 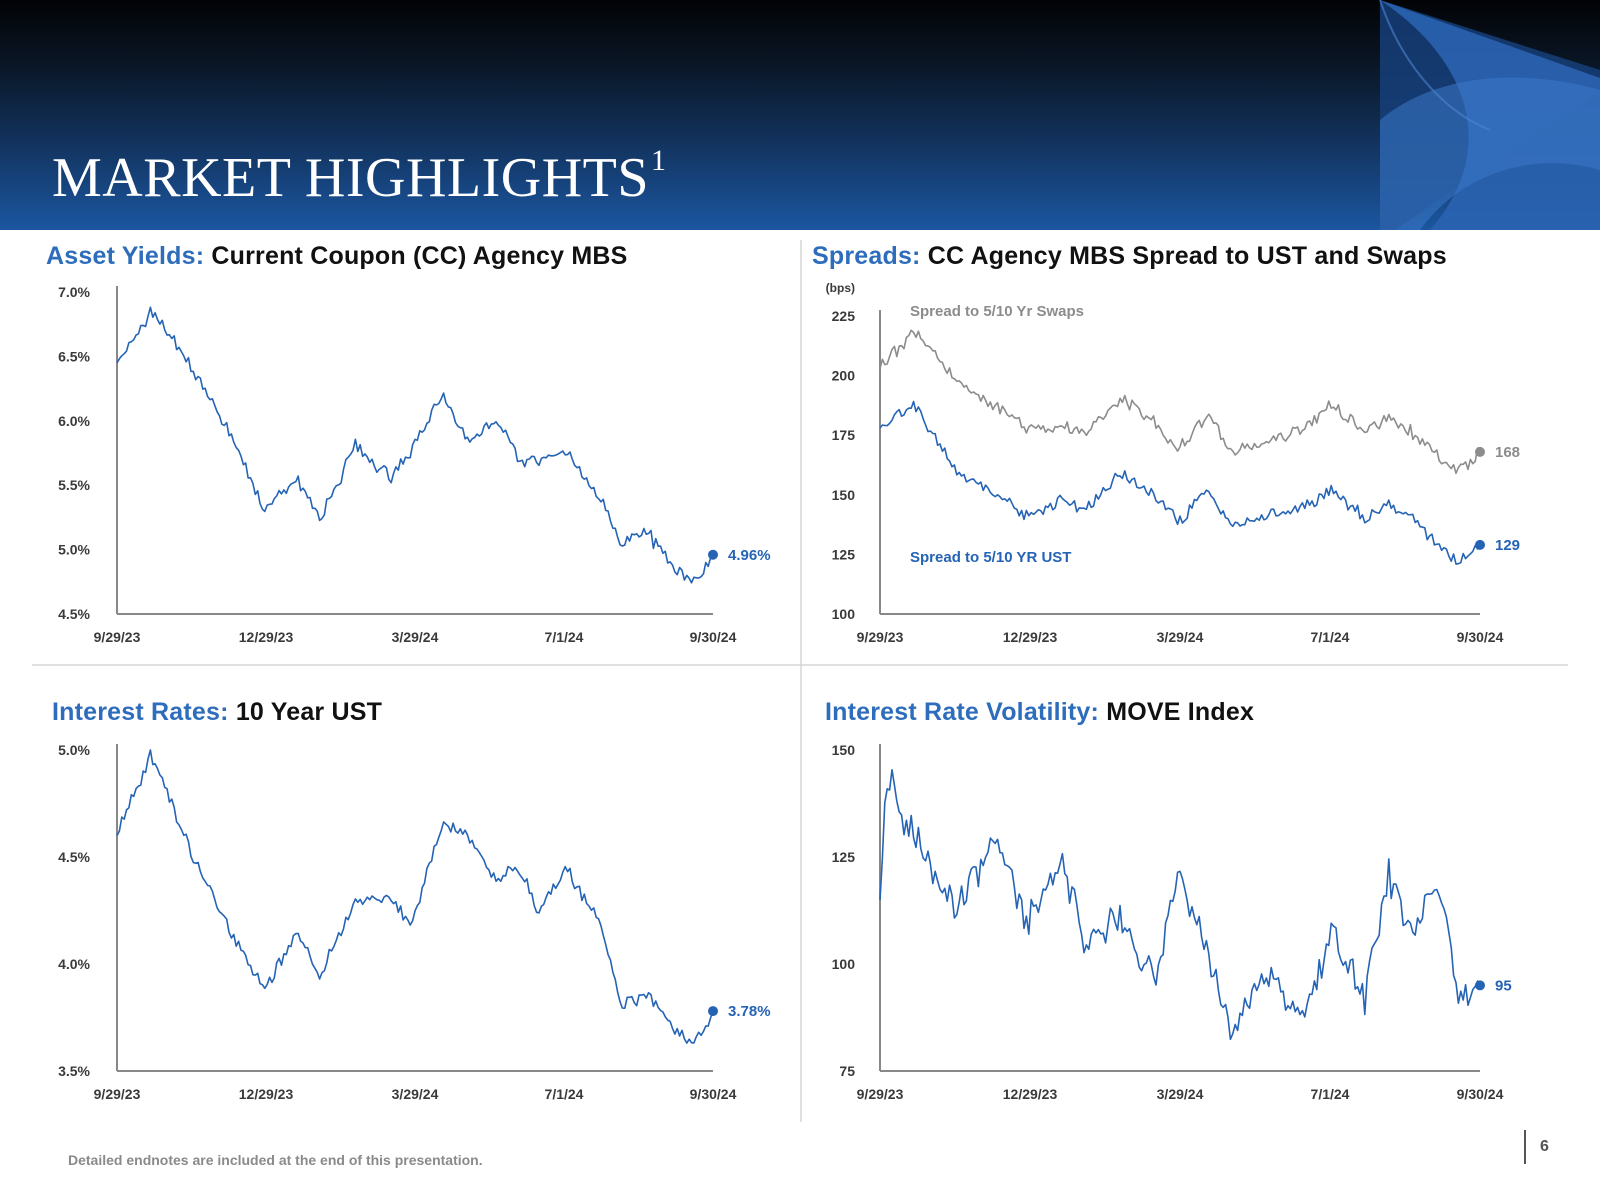 I want to click on asset_yields-end-value-label-0: 4.96%, so click(x=749, y=555).